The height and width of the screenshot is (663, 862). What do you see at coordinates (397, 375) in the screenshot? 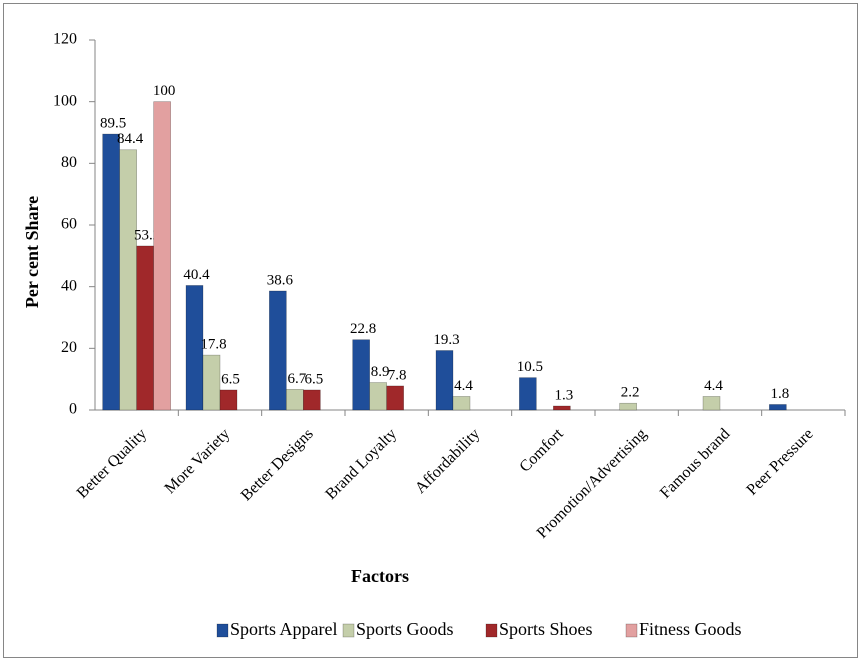
I see `data-label: 7.8` at bounding box center [397, 375].